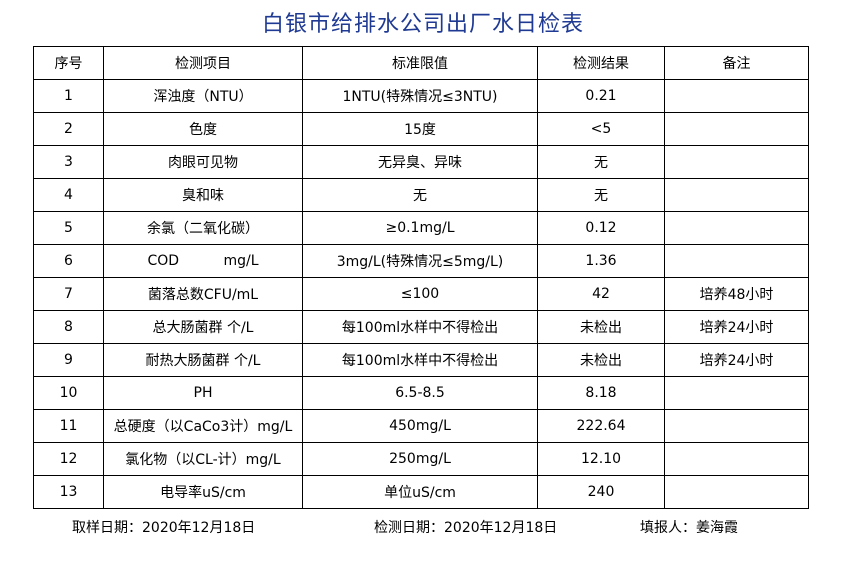 Image resolution: width=846 pixels, height=575 pixels. Describe the element at coordinates (601, 426) in the screenshot. I see `test-result-cell: 222.64` at that location.